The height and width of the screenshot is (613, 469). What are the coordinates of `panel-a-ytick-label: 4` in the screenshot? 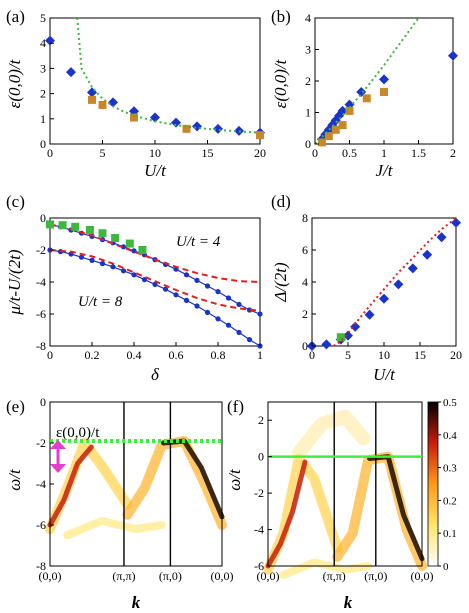 It's located at (43, 43).